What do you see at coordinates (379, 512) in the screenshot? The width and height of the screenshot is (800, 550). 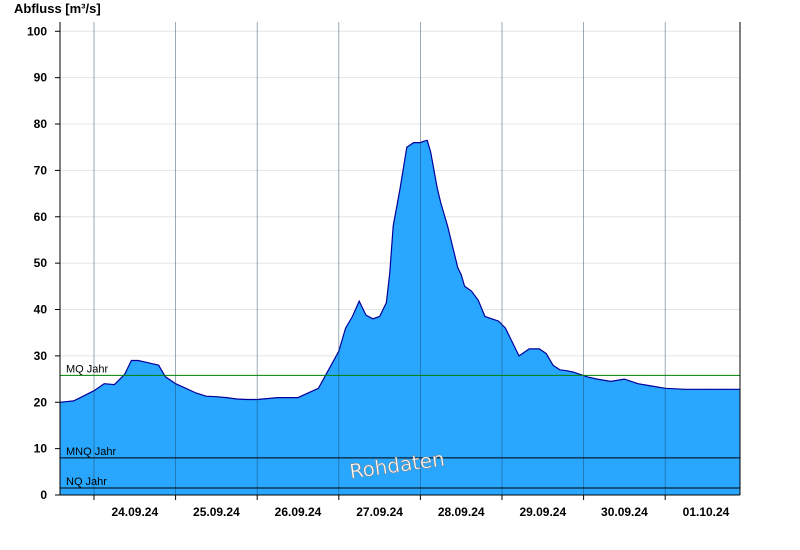 I see `x-tick-label: 27.09.24` at bounding box center [379, 512].